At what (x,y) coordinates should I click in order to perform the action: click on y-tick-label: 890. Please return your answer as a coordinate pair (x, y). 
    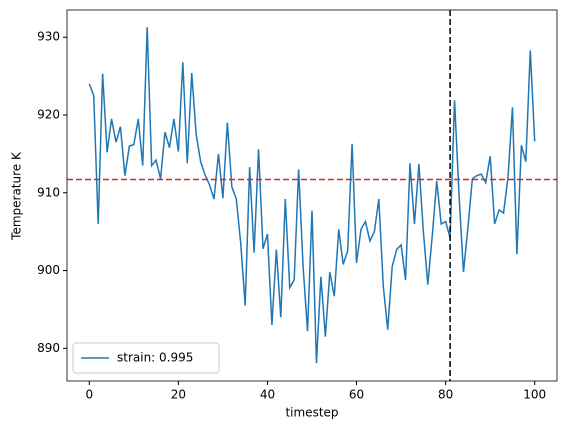
    Looking at the image, I should click on (48, 348).